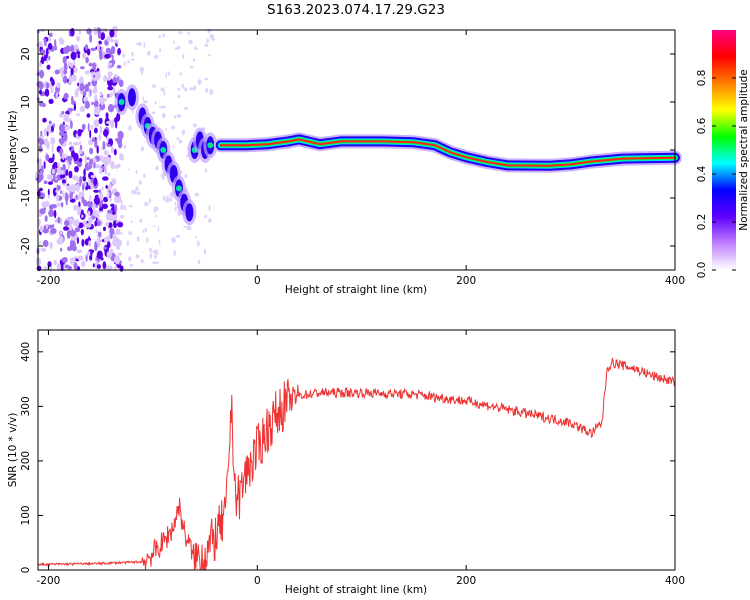 The image size is (750, 600). What do you see at coordinates (447, 152) in the screenshot?
I see `track-band` at bounding box center [447, 152].